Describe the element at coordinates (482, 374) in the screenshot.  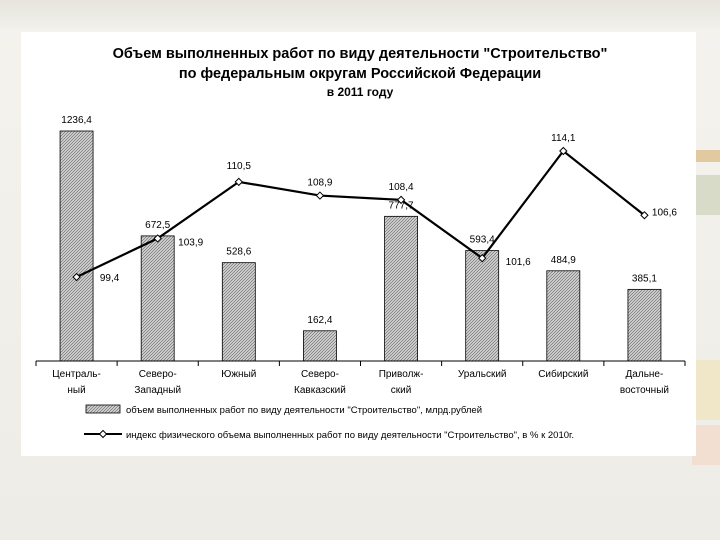
I see `x-axis-category-label: Уральский` at that location.